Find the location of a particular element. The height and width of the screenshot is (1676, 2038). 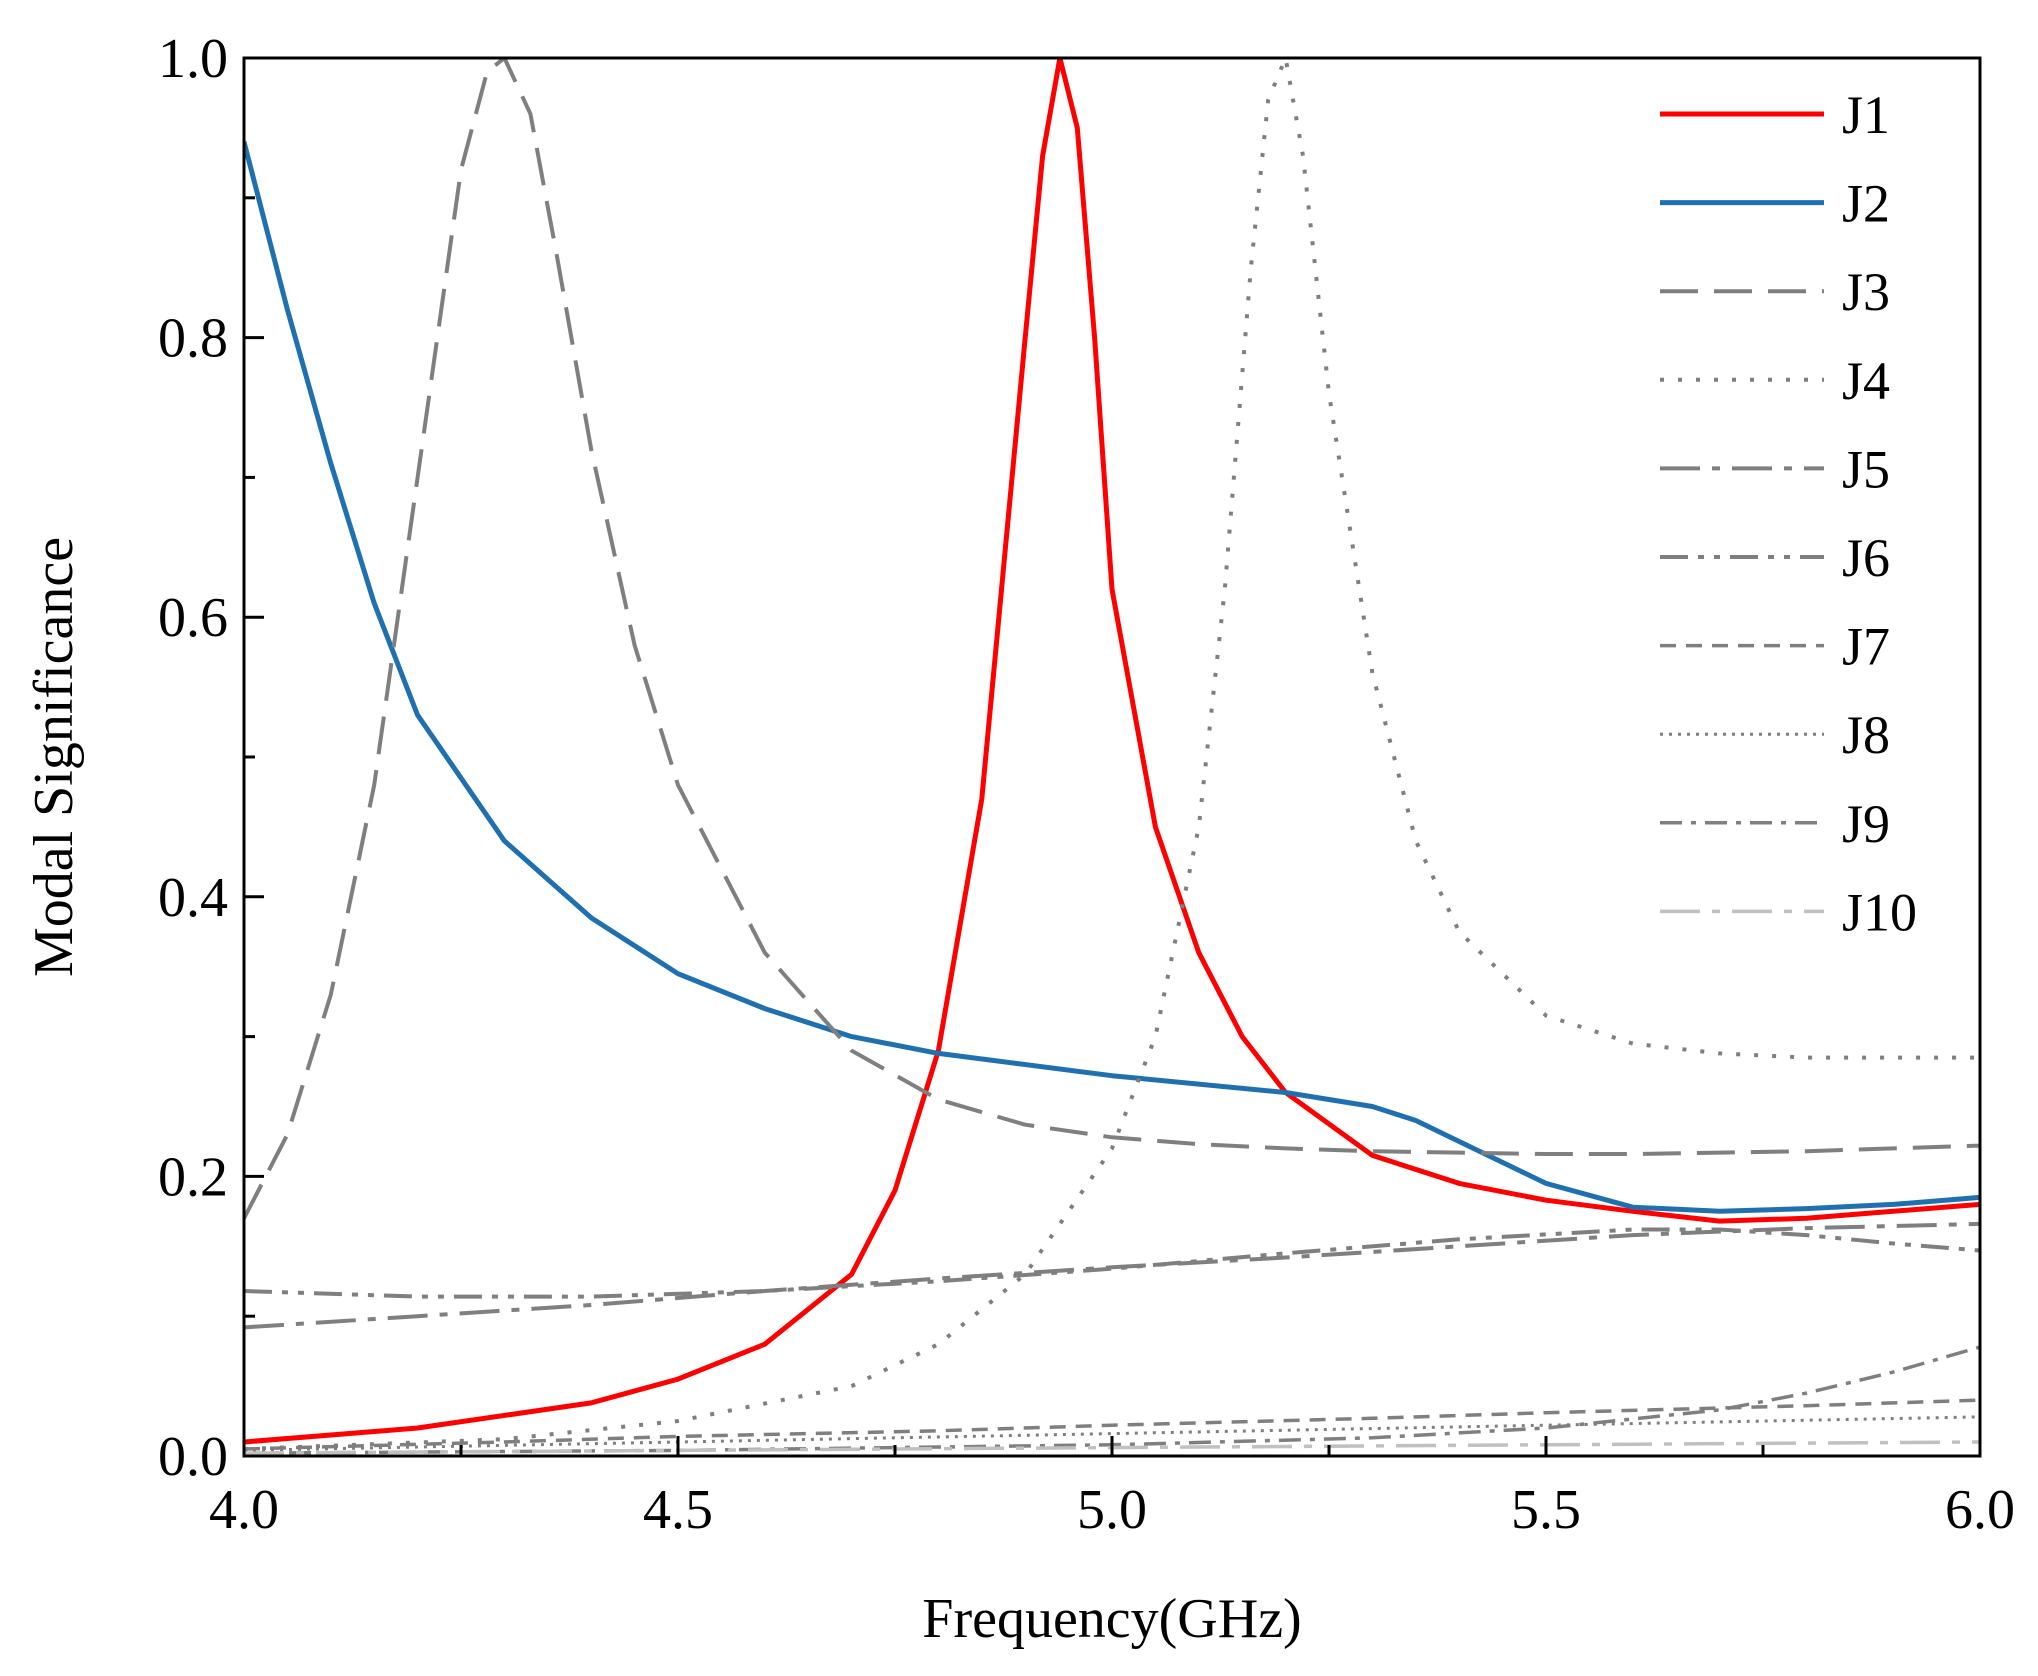

legend-label: J8 is located at coordinates (1866, 735).